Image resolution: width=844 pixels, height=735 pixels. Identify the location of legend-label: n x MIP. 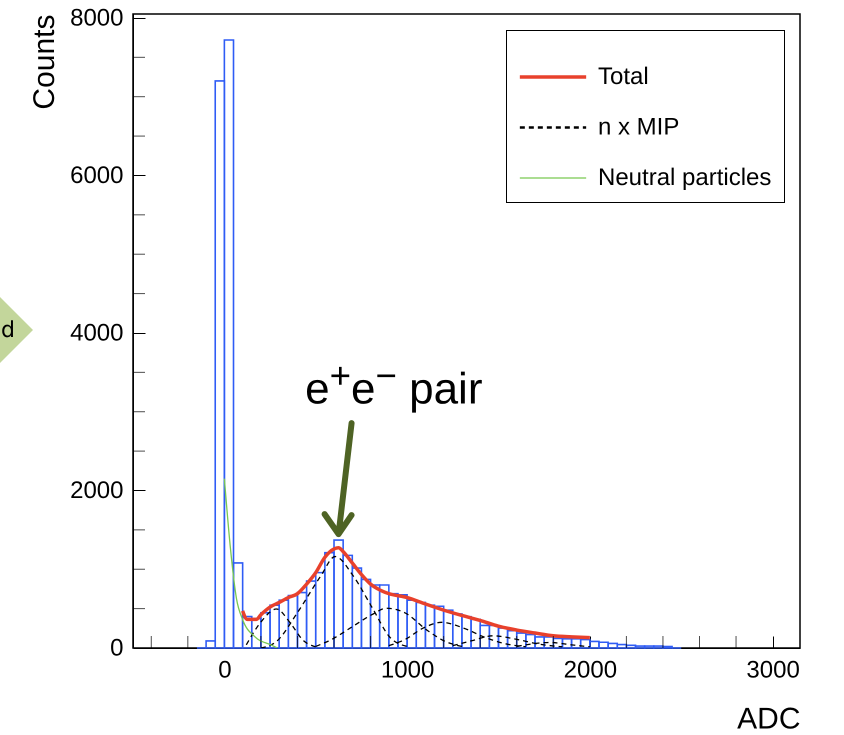
(639, 127).